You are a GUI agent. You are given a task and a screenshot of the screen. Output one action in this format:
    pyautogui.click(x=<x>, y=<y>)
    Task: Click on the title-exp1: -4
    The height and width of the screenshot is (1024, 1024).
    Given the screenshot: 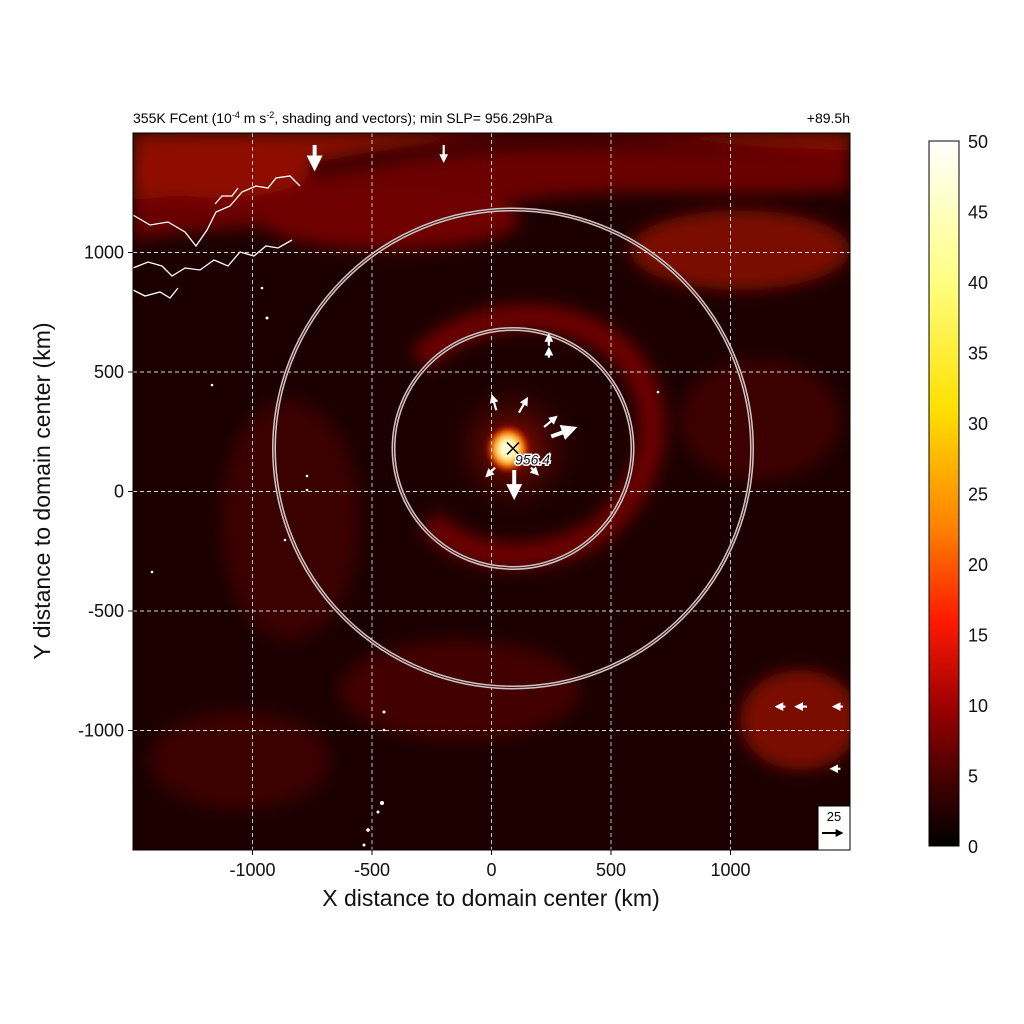 What is the action you would take?
    pyautogui.click(x=236, y=115)
    